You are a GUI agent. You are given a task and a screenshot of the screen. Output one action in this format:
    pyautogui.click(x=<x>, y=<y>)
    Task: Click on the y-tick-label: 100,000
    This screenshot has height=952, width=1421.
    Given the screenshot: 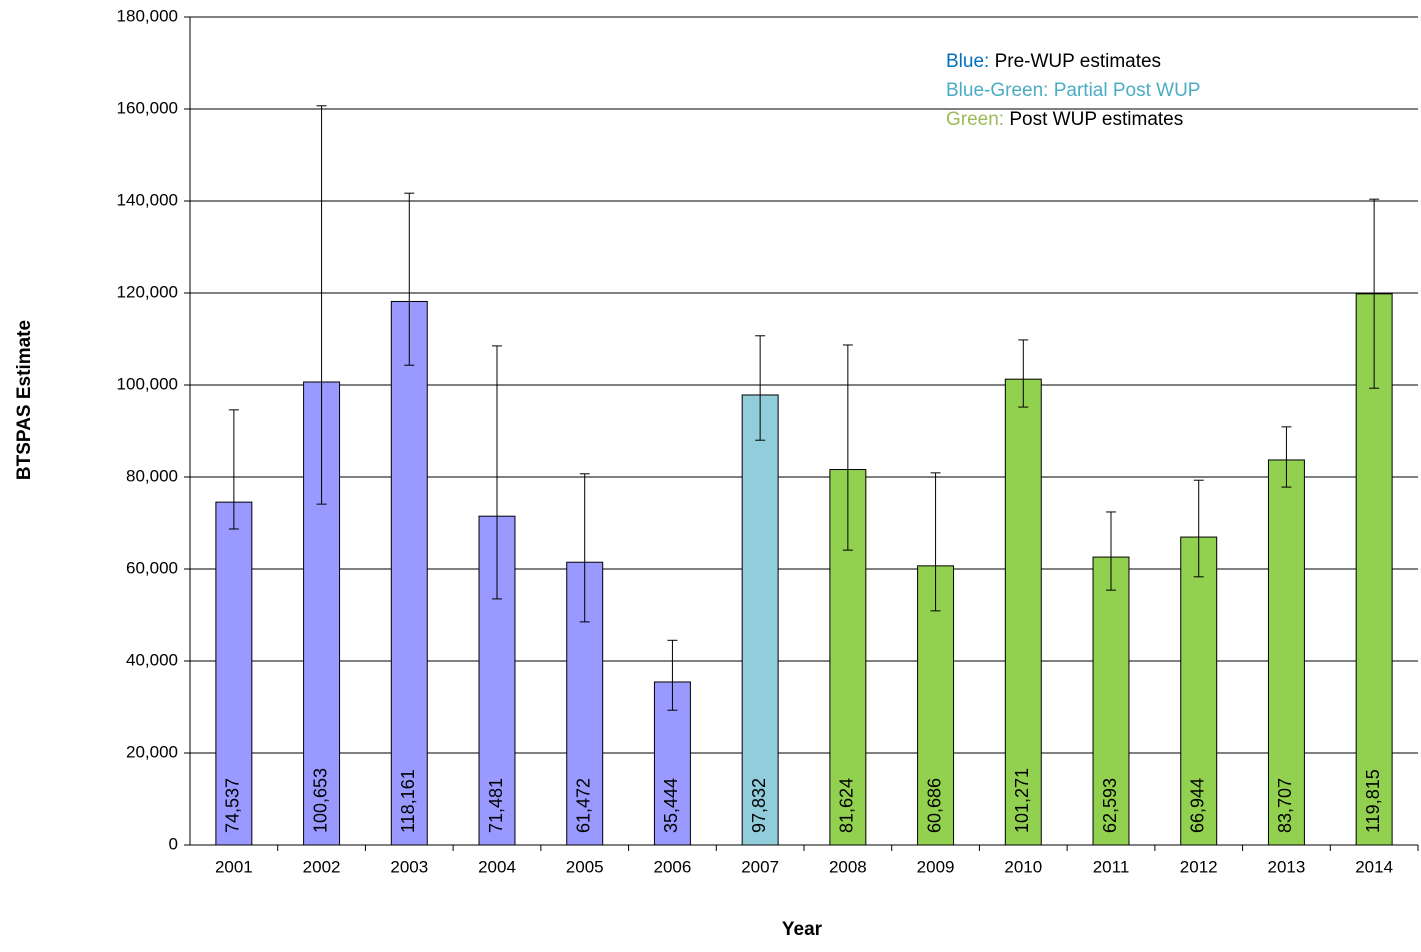 What is the action you would take?
    pyautogui.click(x=147, y=383)
    